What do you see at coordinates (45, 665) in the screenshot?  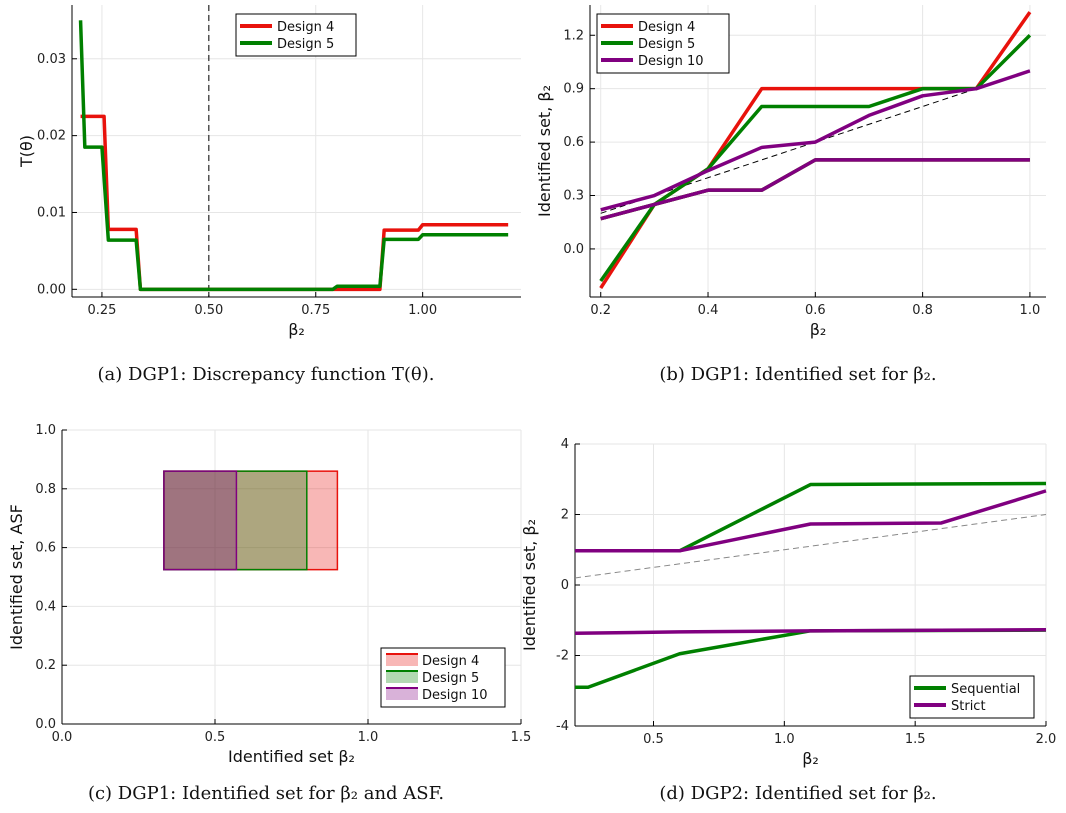 I see `y-tick-label: 0.2` at bounding box center [45, 665].